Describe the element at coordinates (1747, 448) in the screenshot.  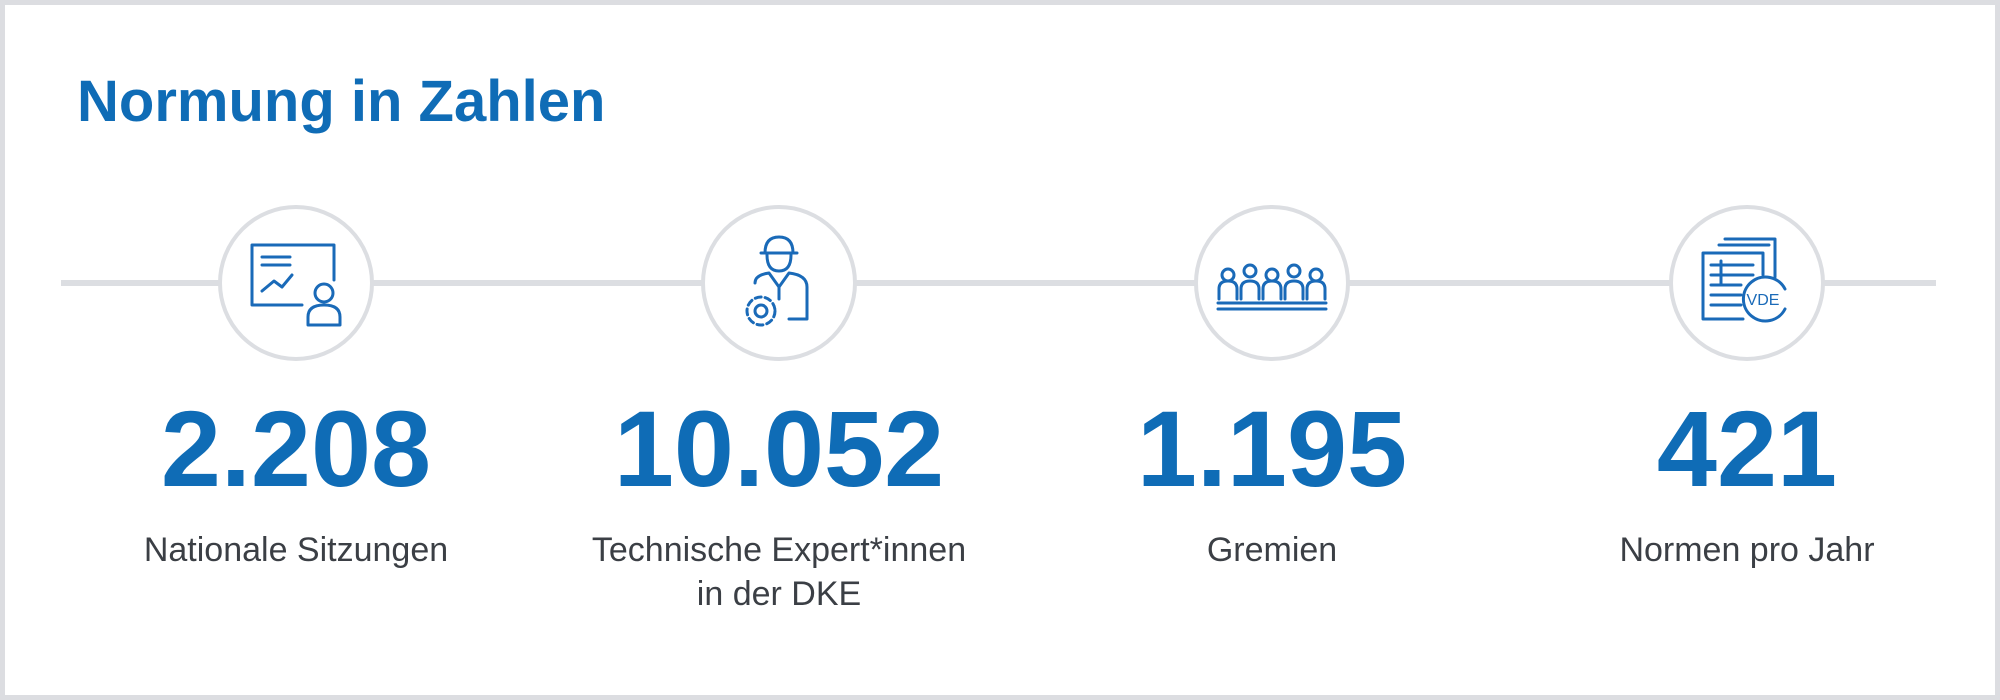
I see `stat-value: 421` at that location.